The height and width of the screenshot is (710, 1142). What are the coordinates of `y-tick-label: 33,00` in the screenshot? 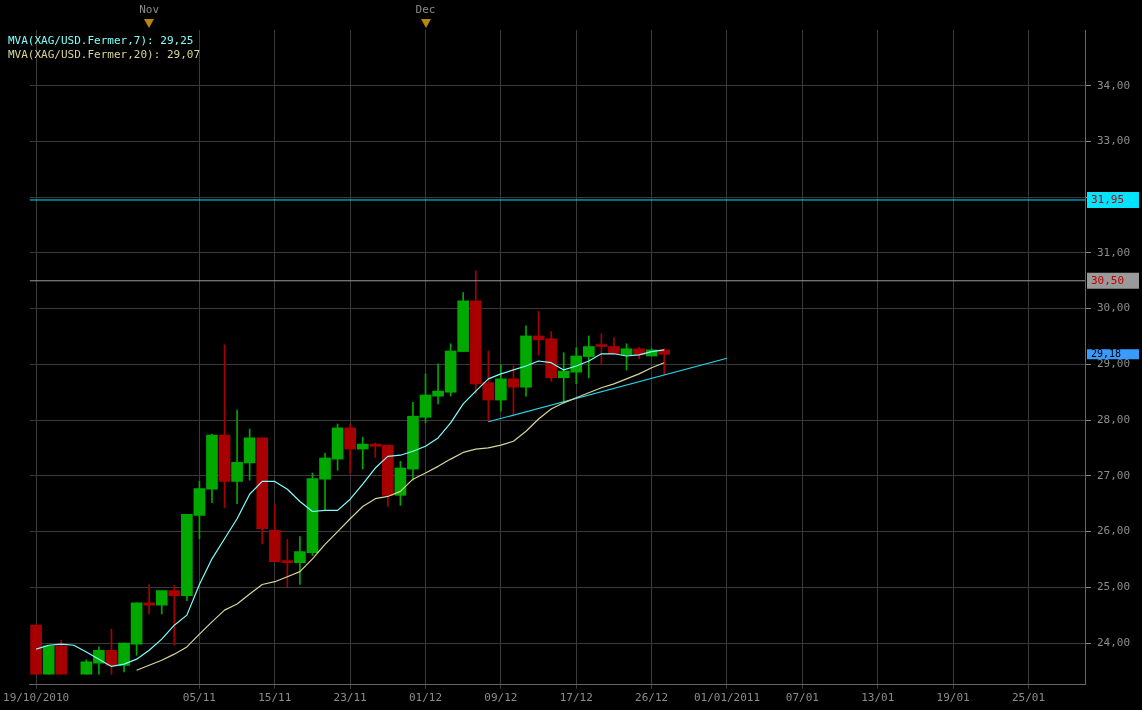 It's located at (1114, 141).